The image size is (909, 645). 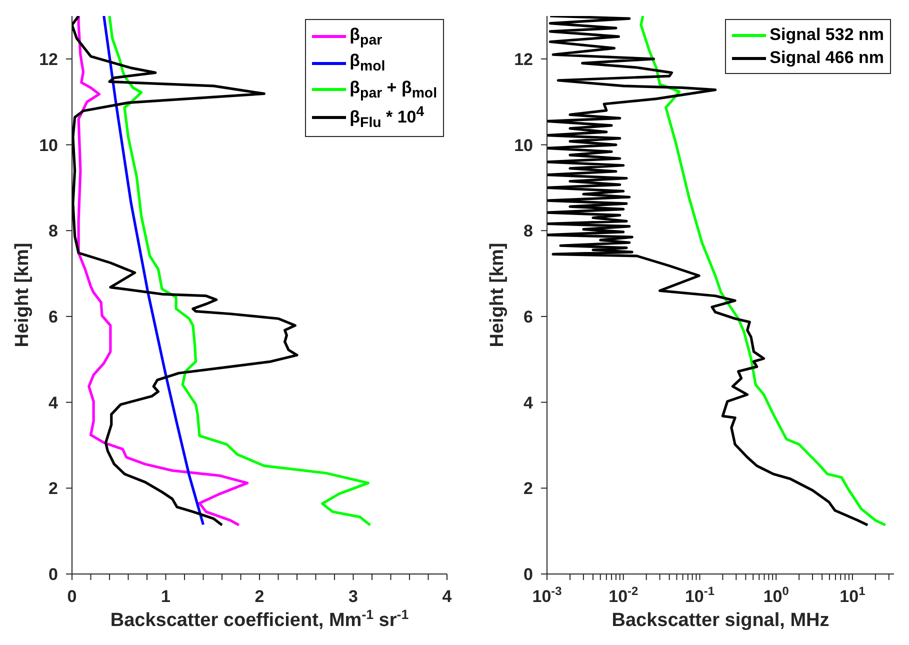 What do you see at coordinates (259, 596) in the screenshot?
I see `x-tick-label: 2` at bounding box center [259, 596].